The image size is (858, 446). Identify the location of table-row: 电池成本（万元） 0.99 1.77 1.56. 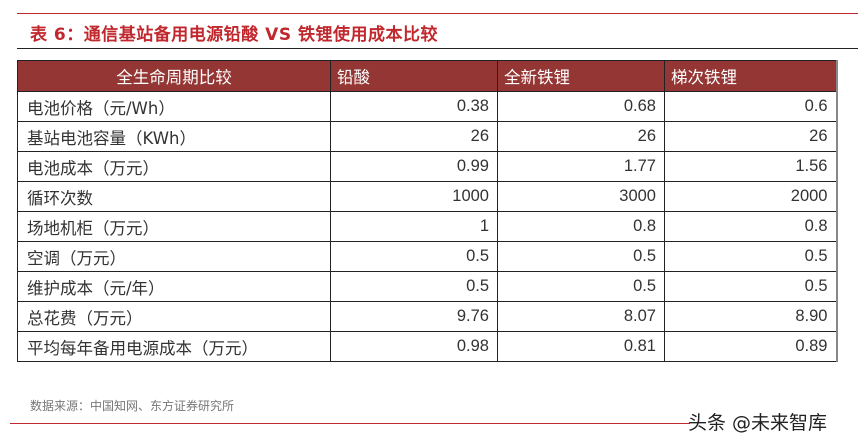
(427, 166).